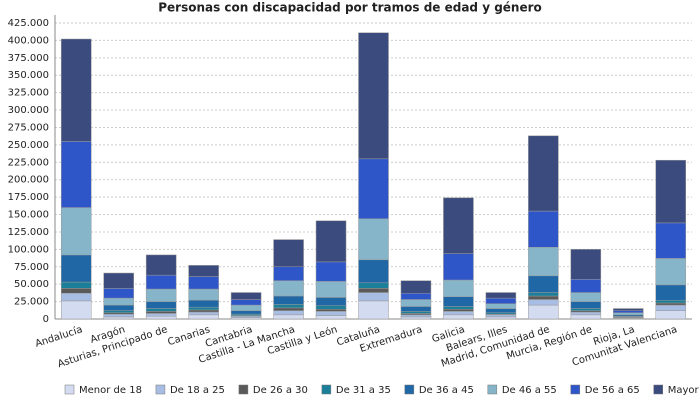 The image size is (700, 400). I want to click on y-tick-label: 225.000, so click(28, 162).